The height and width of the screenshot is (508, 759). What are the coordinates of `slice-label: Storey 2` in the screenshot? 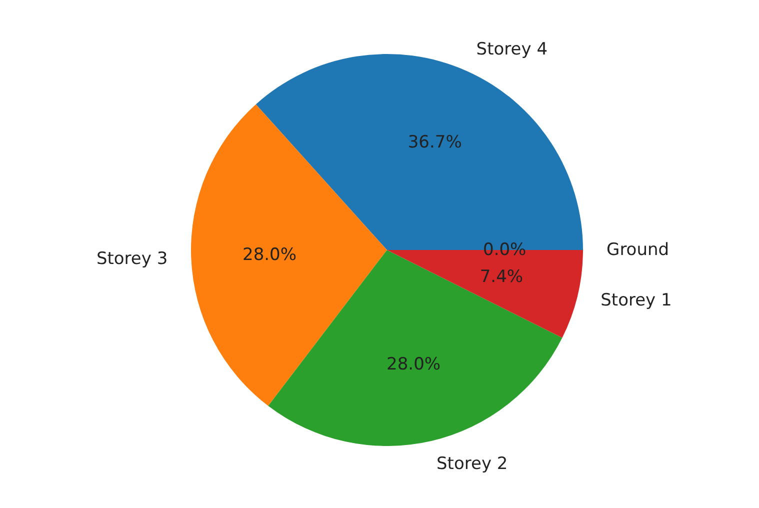 It's located at (472, 464).